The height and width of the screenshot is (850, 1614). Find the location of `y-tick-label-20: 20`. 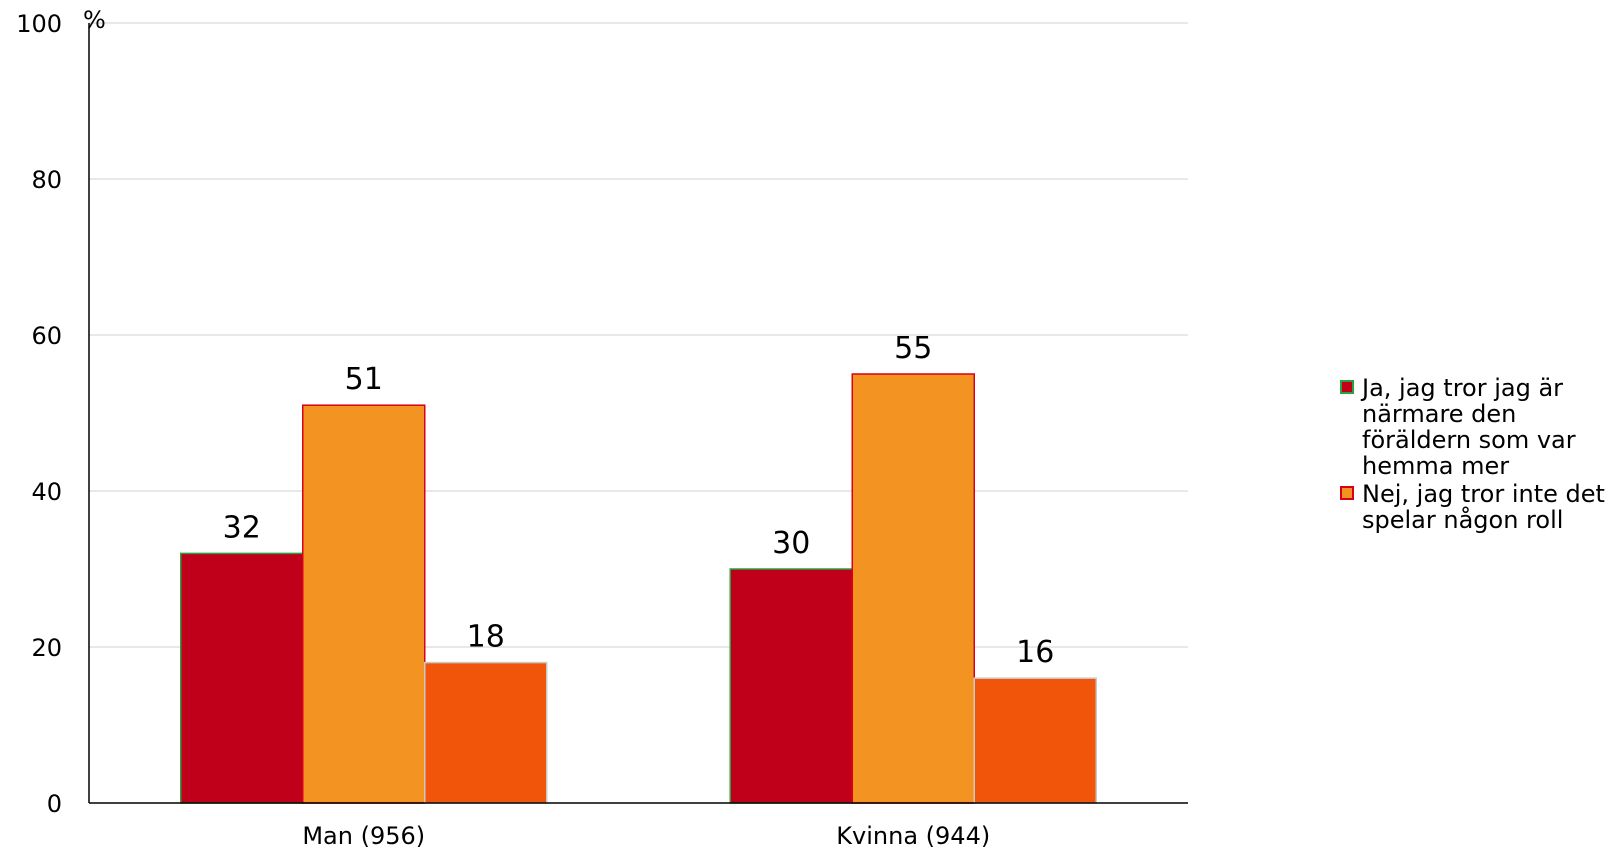

y-tick-label-20: 20 is located at coordinates (46, 648).